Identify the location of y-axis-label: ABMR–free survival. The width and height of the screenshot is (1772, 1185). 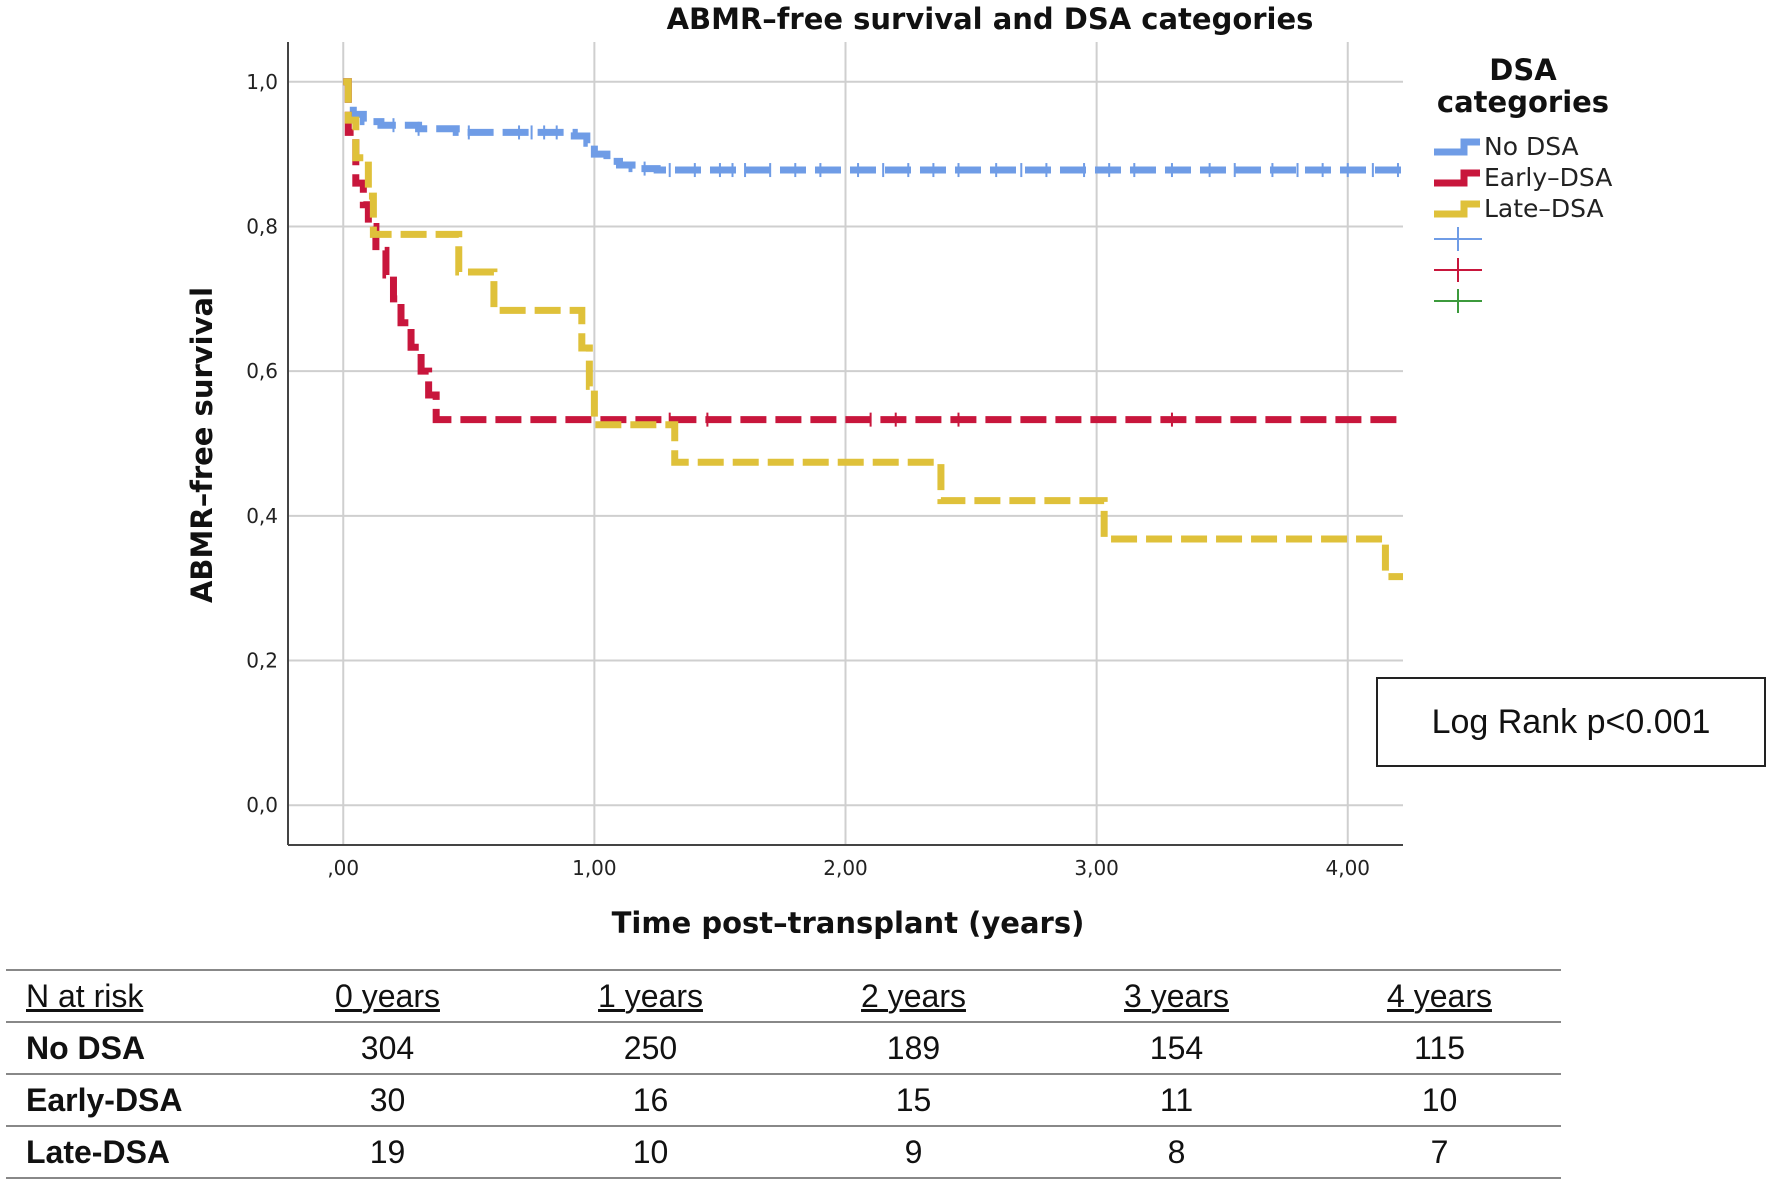
(202, 445).